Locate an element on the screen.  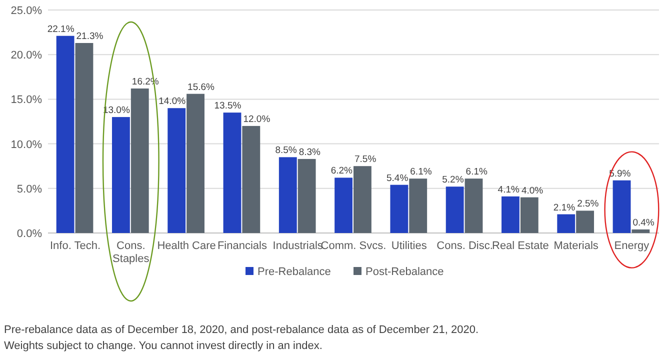
y-tick-label: 20.0% is located at coordinates (26, 56).